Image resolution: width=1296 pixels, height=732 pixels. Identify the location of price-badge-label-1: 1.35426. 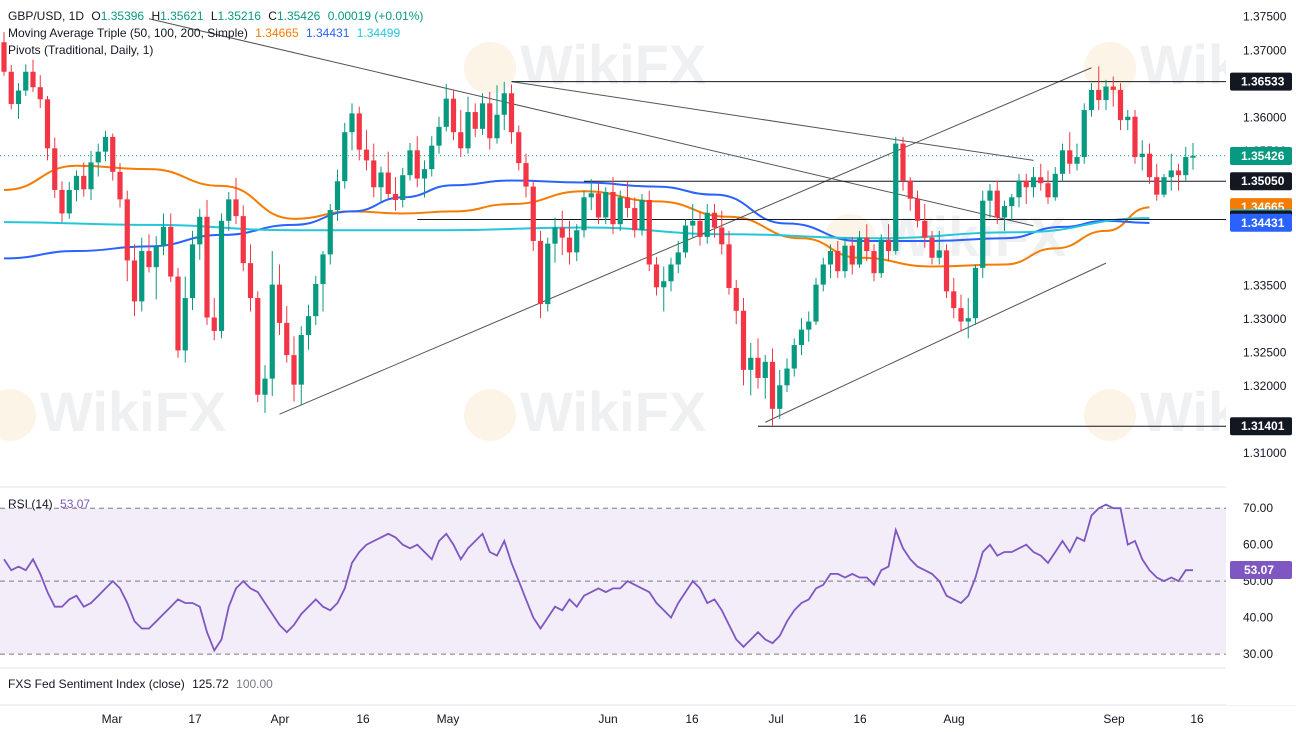
(1263, 156).